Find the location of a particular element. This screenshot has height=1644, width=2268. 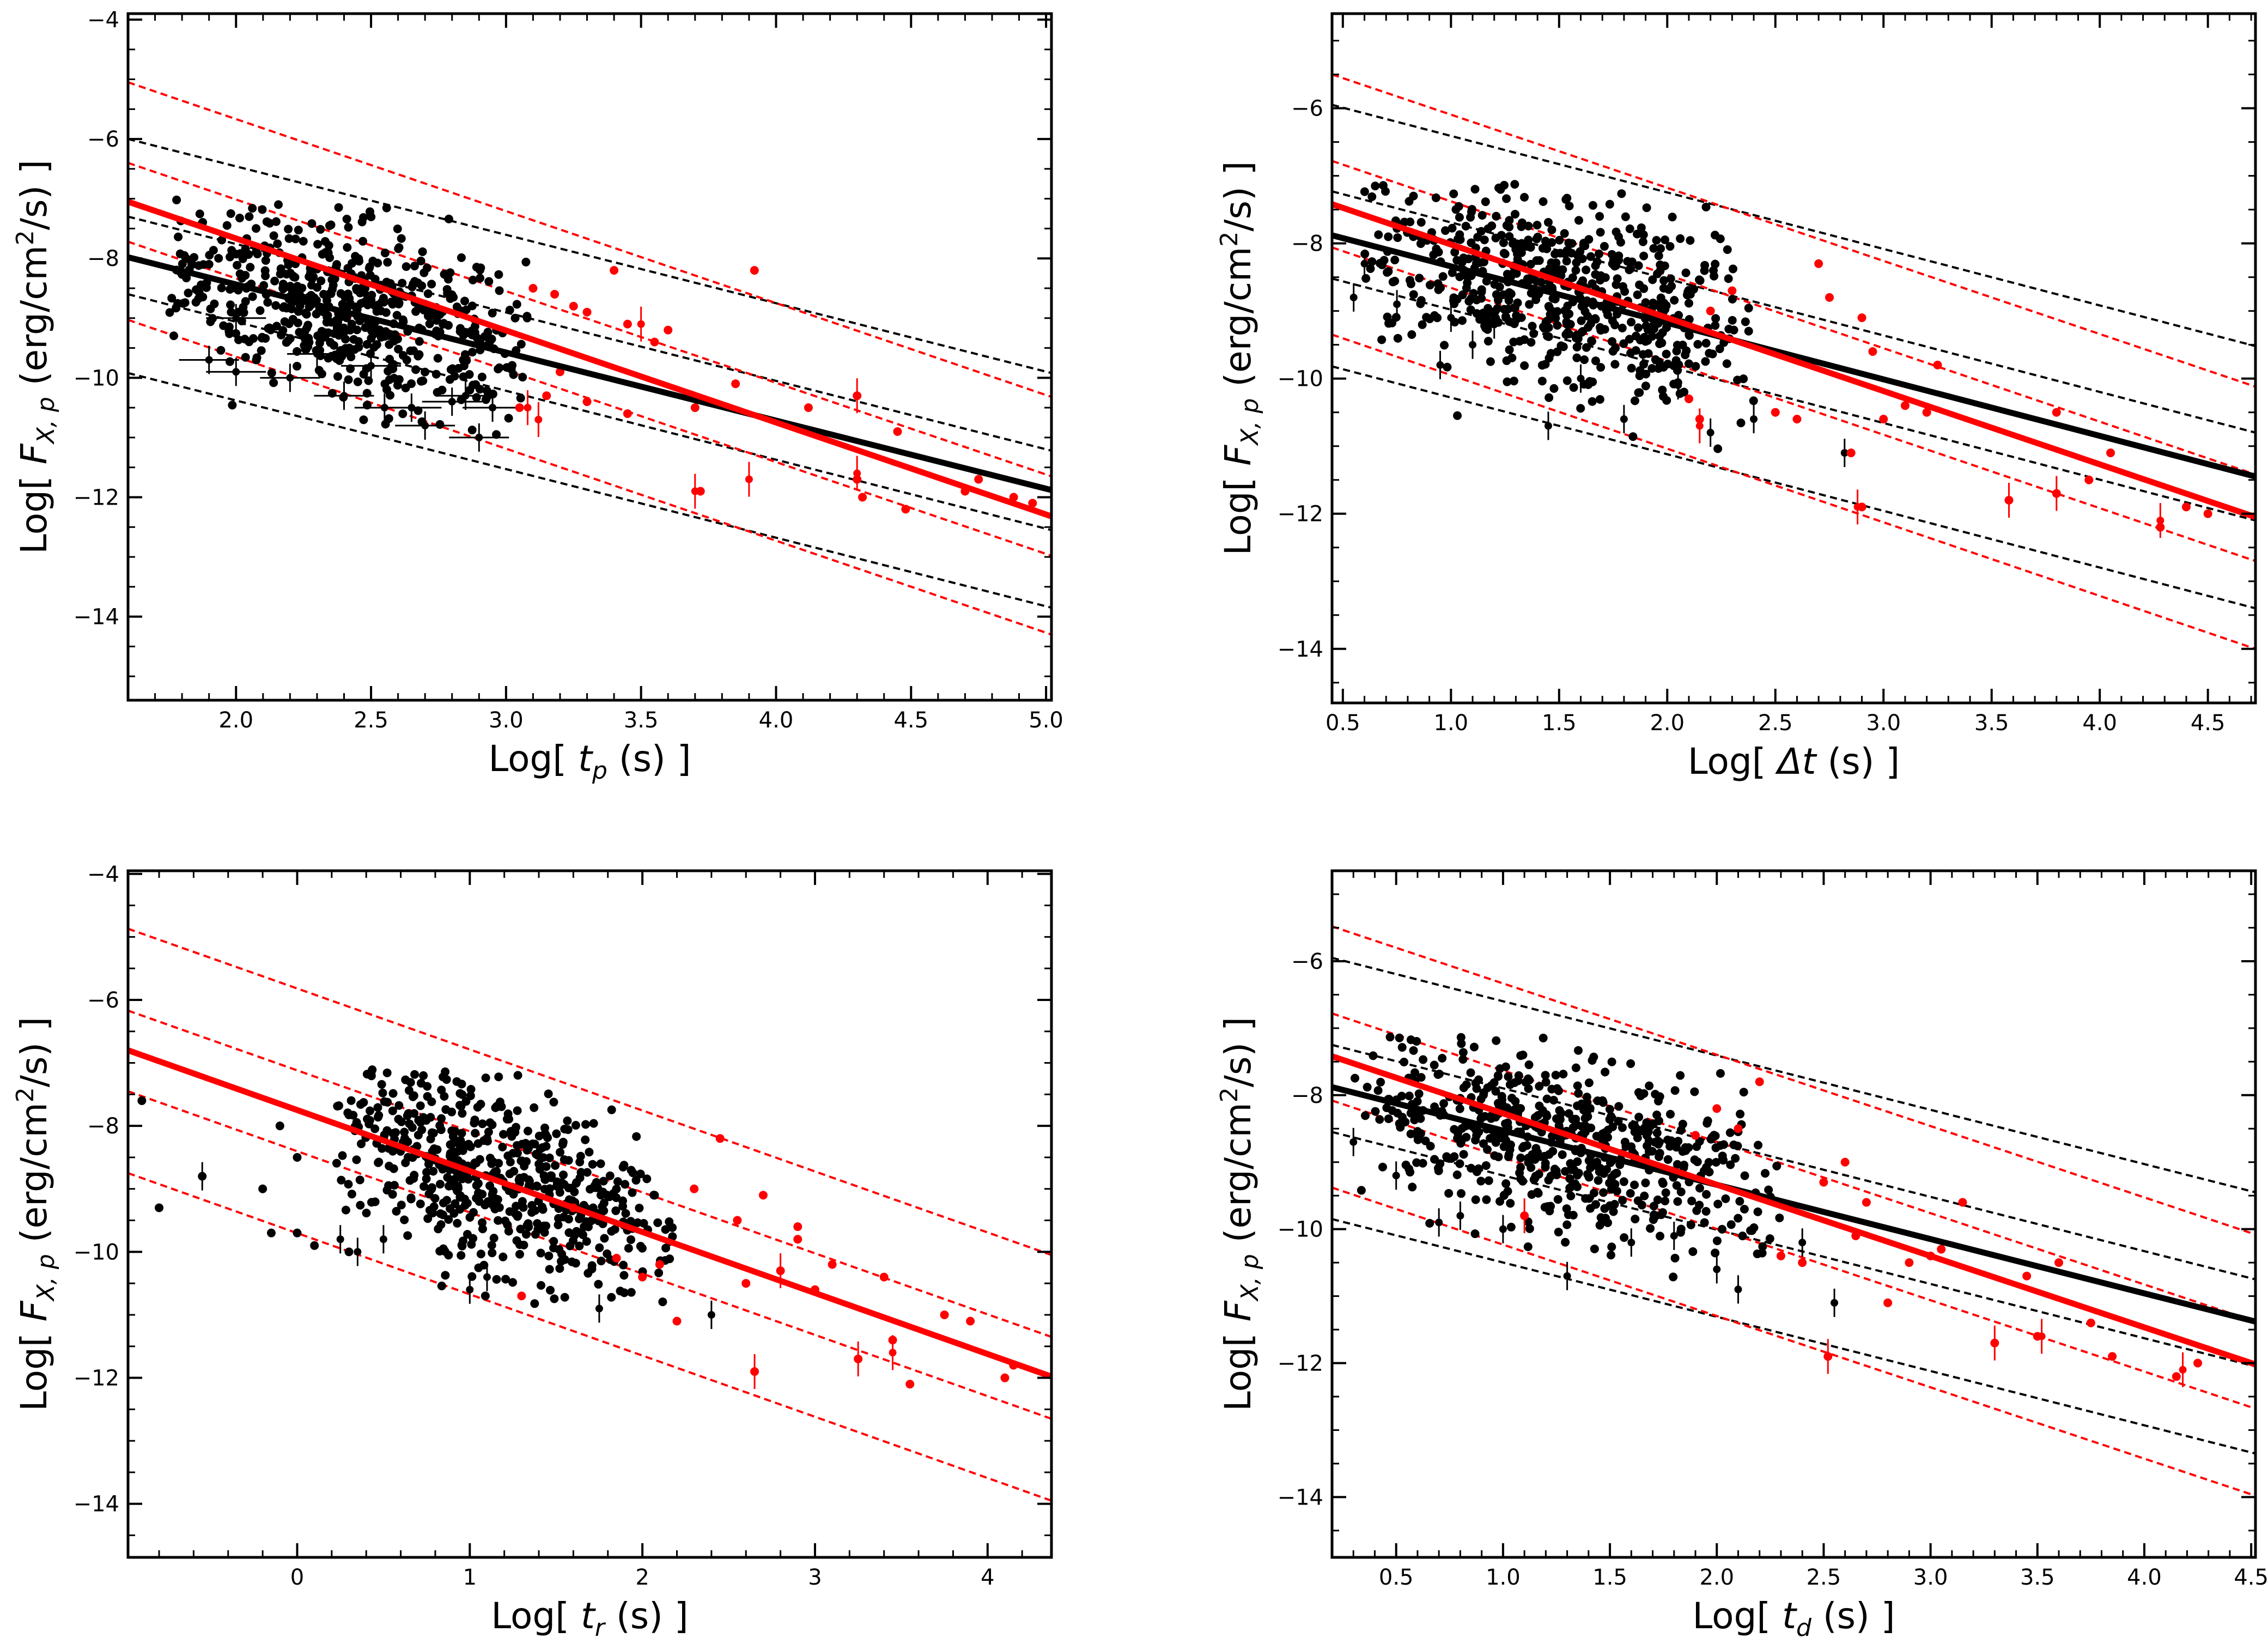

x-tick-label: 3.5 is located at coordinates (1991, 723).